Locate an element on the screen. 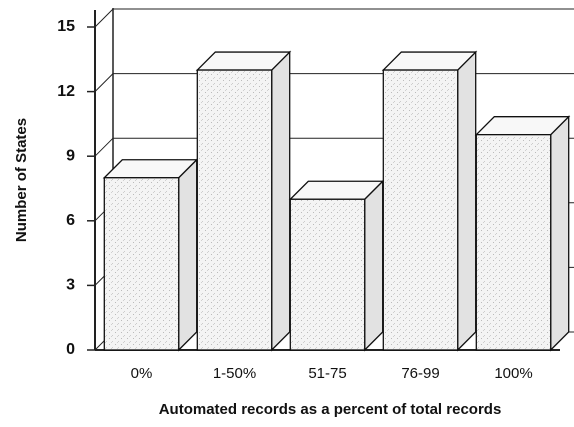 This screenshot has height=427, width=574. y-tick-label: 3 is located at coordinates (70, 285).